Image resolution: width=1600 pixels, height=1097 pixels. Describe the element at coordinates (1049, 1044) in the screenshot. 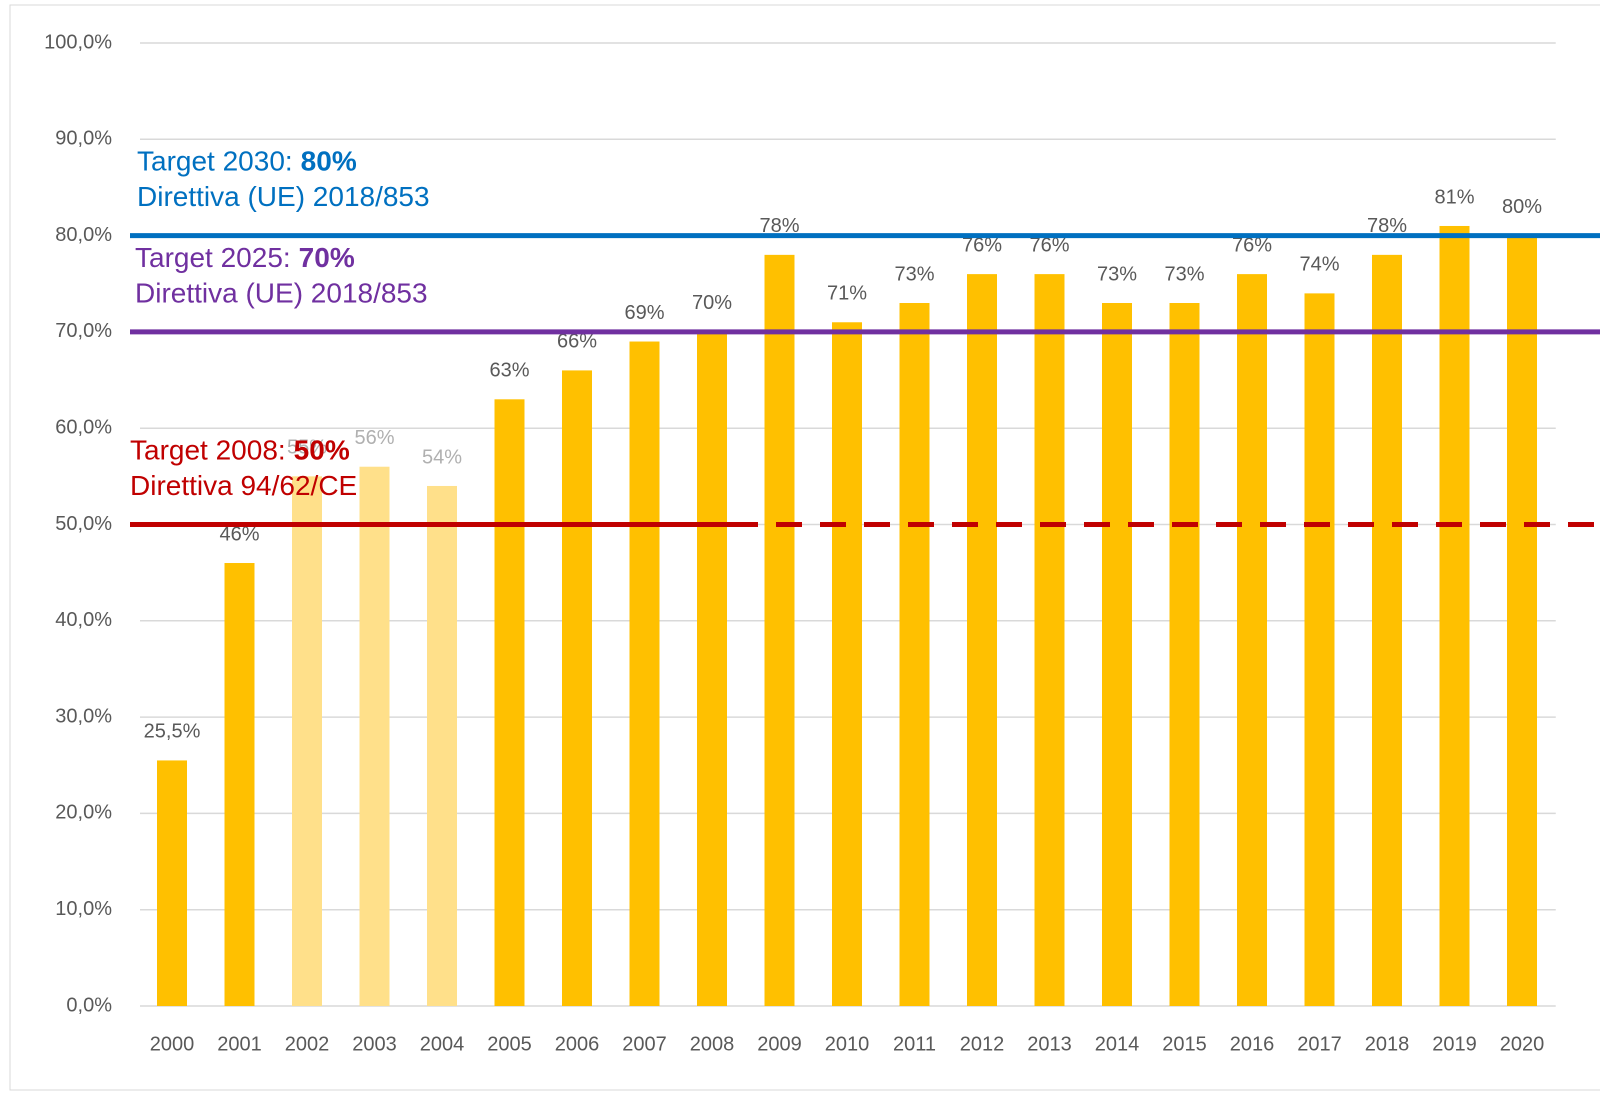

I see `x-tick-label: 2013` at that location.